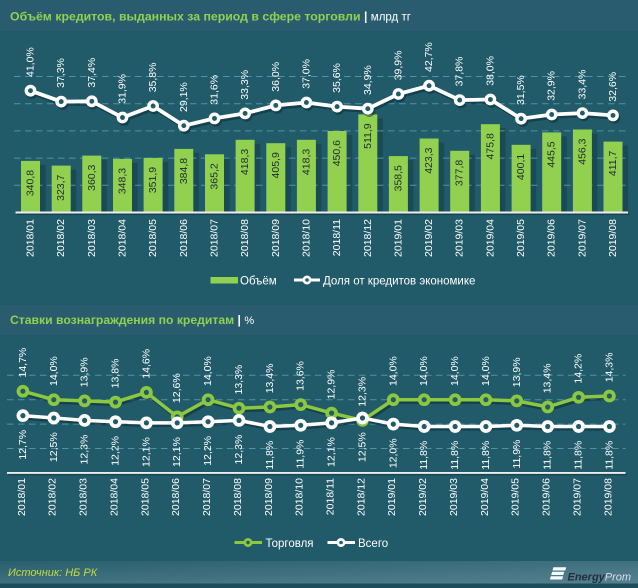  I want to click on svg-text: 33,4%, so click(582, 85).